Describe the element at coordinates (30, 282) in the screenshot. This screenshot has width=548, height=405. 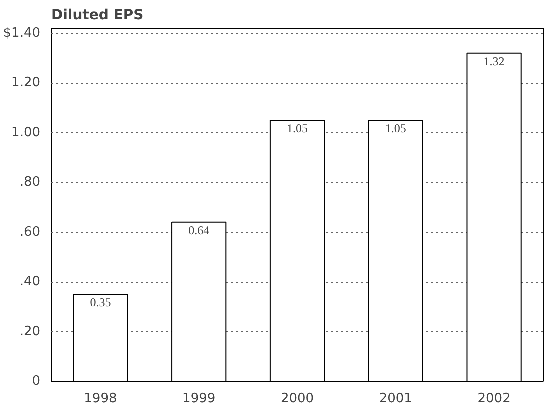
I see `y-tick-label: .40` at that location.